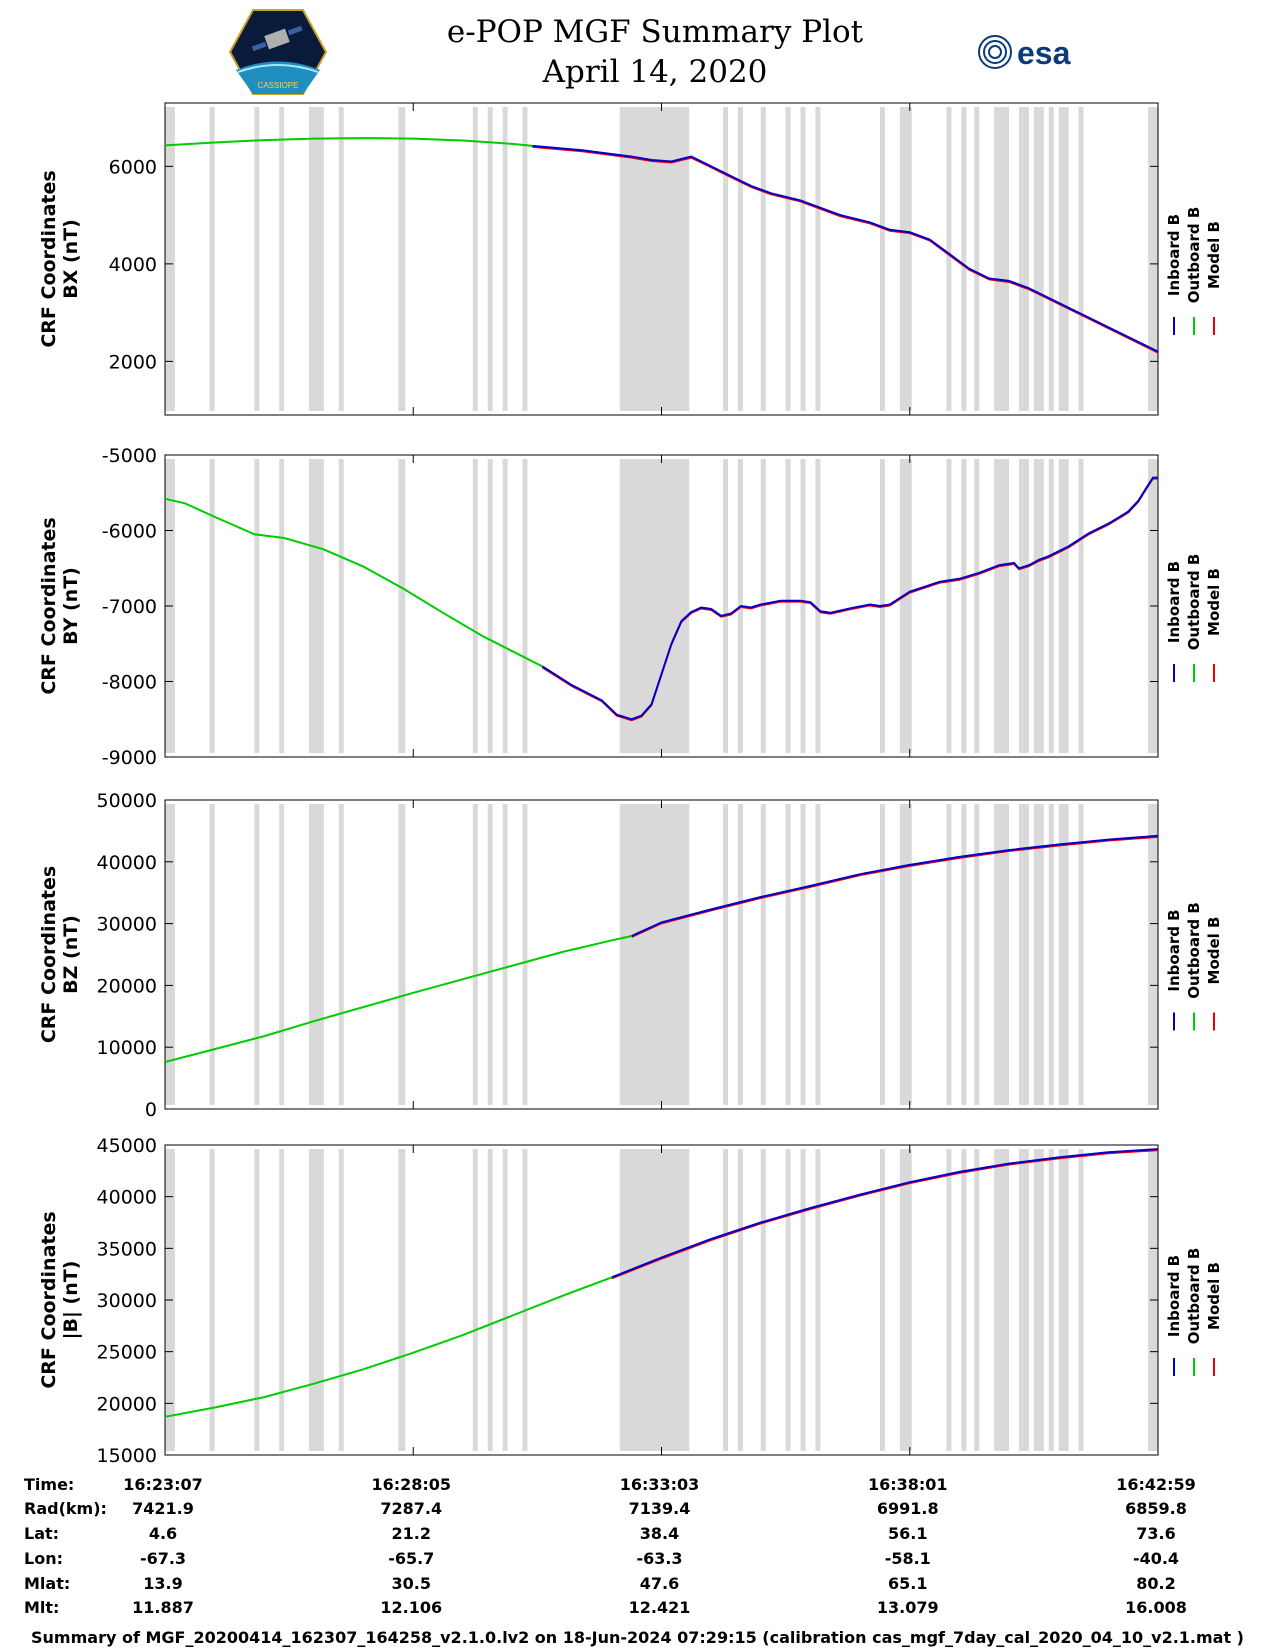 The image size is (1275, 1650). Describe the element at coordinates (908, 1607) in the screenshot. I see `info-cell: 13.079` at that location.